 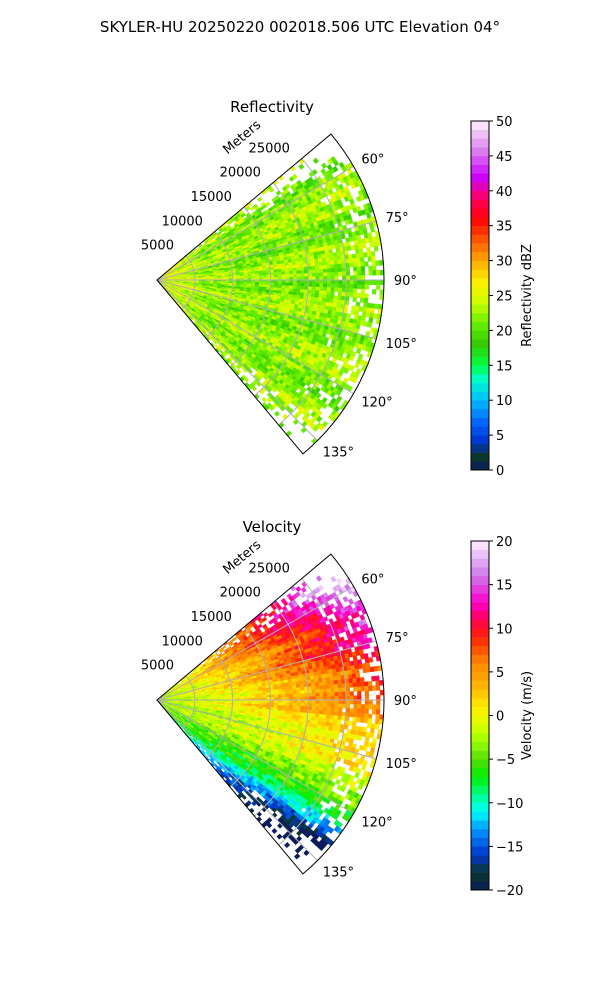 I want to click on reflectivity-colorbar-tick: 45, so click(x=504, y=157).